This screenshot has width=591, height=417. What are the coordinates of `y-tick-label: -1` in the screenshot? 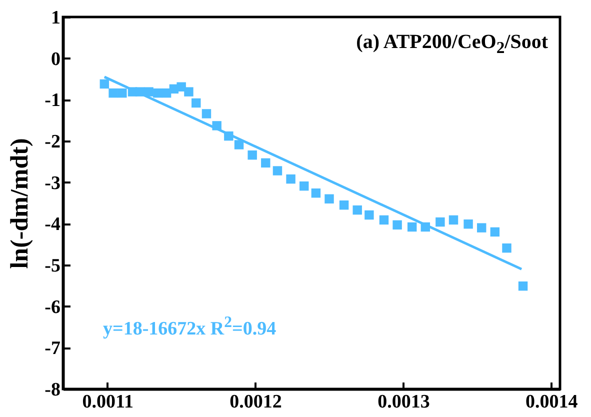 It's located at (52, 101).